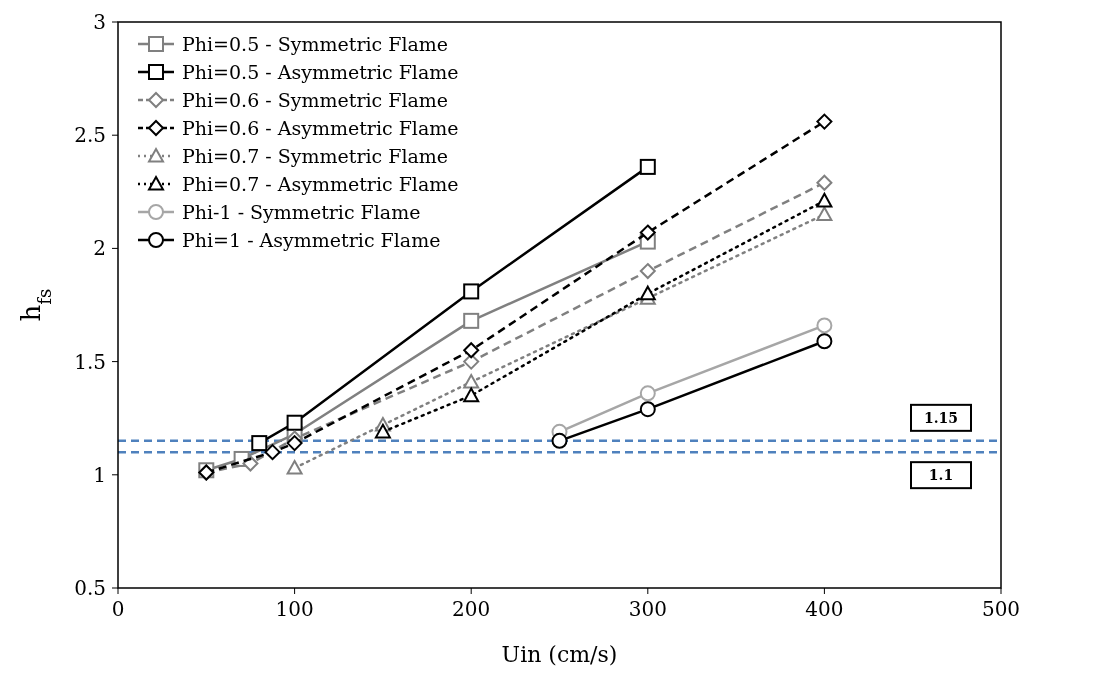 Image resolution: width=1101 pixels, height=682 pixels. Describe the element at coordinates (647, 609) in the screenshot. I see `x-tick-label: 300` at that location.